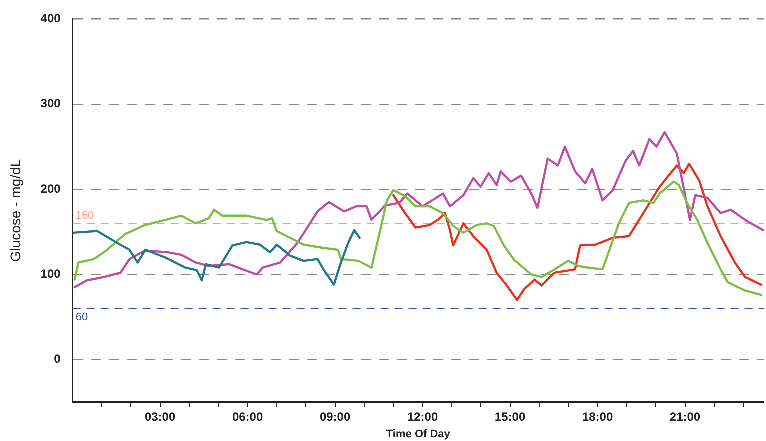 The image size is (766, 441). What do you see at coordinates (419, 434) in the screenshot?
I see `x-axis-title: Time Of Day` at bounding box center [419, 434].